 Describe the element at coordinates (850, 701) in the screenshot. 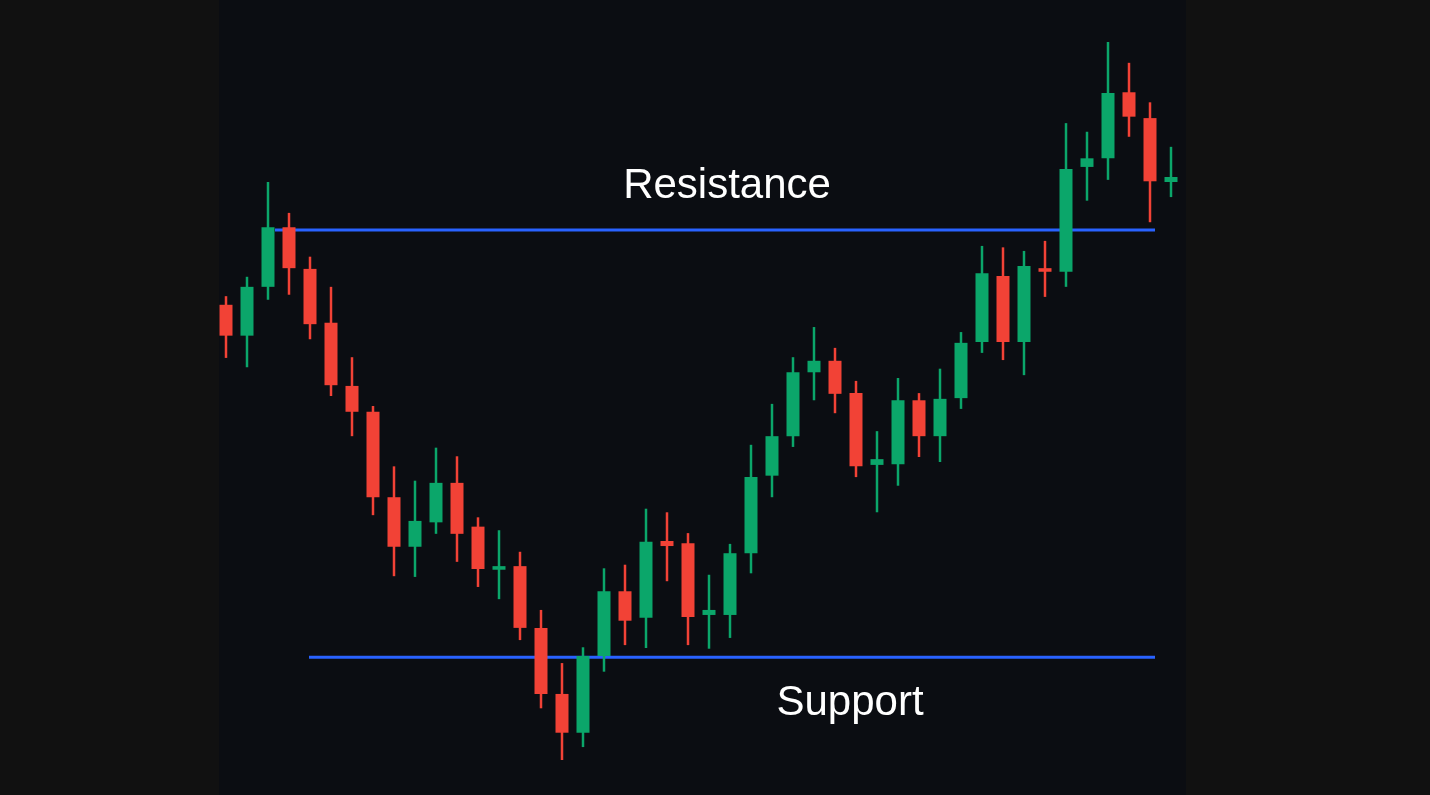

I see `ref-line-label: Support` at that location.